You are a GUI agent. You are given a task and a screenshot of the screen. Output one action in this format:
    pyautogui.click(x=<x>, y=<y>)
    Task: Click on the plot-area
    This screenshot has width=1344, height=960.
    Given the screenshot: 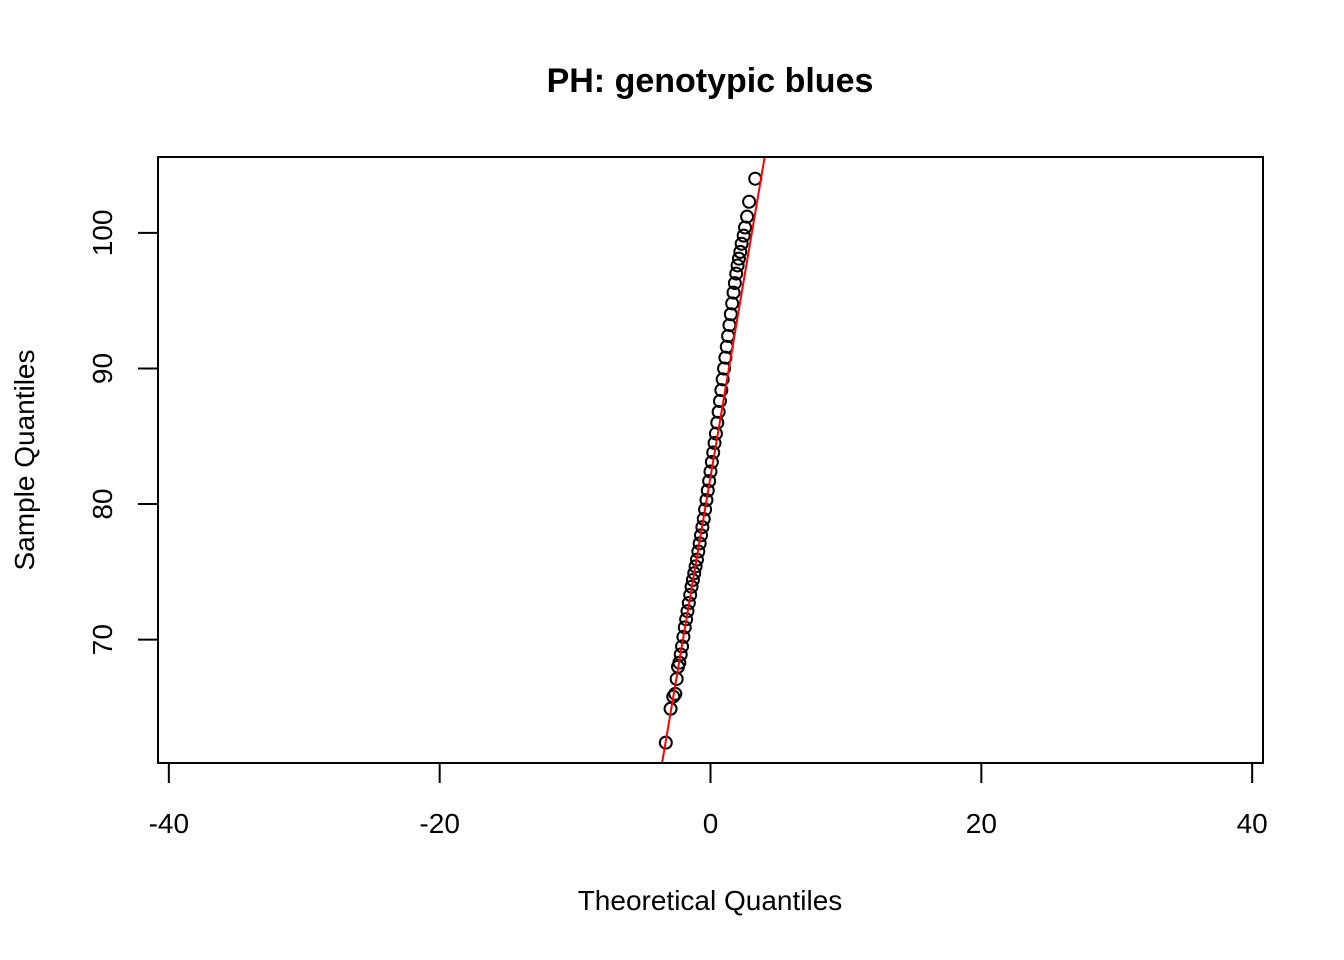 What is the action you would take?
    pyautogui.click(x=712, y=460)
    